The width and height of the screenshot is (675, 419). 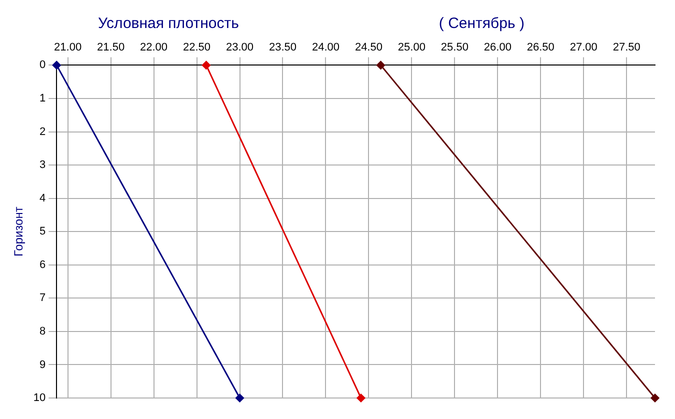 I want to click on x-tick-label: 24.50, so click(x=368, y=48).